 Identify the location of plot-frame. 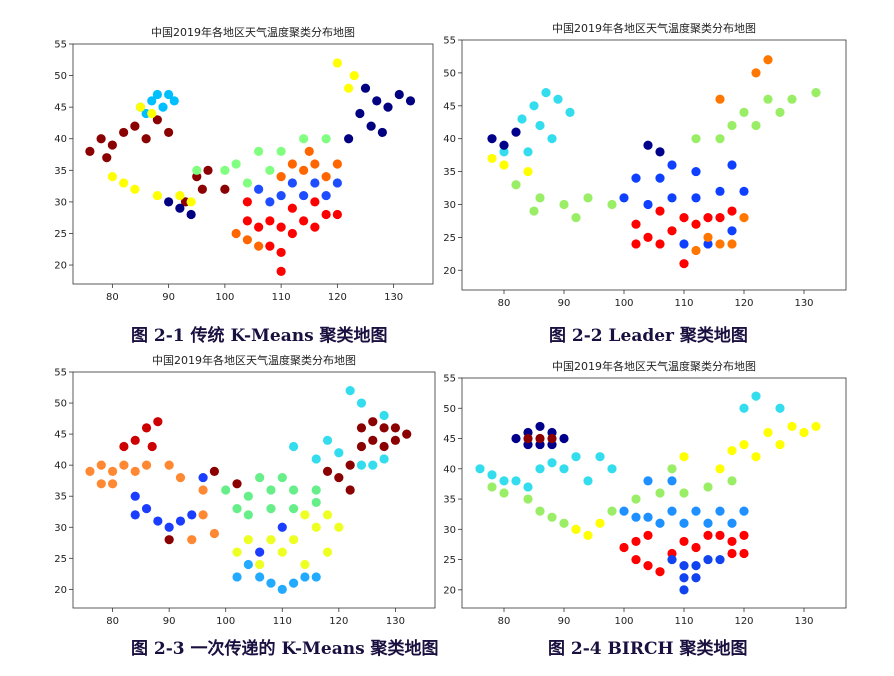
(654, 493).